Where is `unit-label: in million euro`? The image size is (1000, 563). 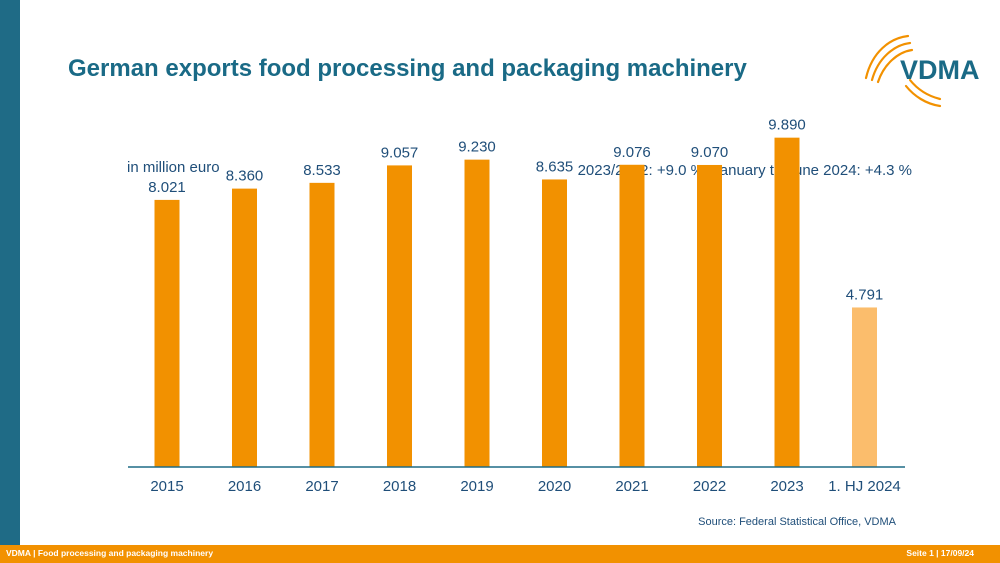
unit-label: in million euro is located at coordinates (173, 167).